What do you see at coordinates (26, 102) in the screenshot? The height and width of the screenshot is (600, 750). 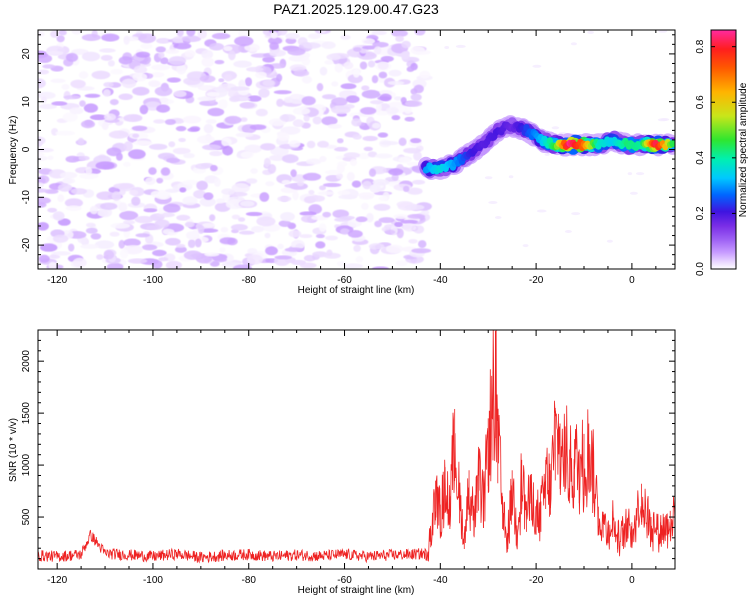 I see `spectrogram-y-tick-label: 10` at bounding box center [26, 102].